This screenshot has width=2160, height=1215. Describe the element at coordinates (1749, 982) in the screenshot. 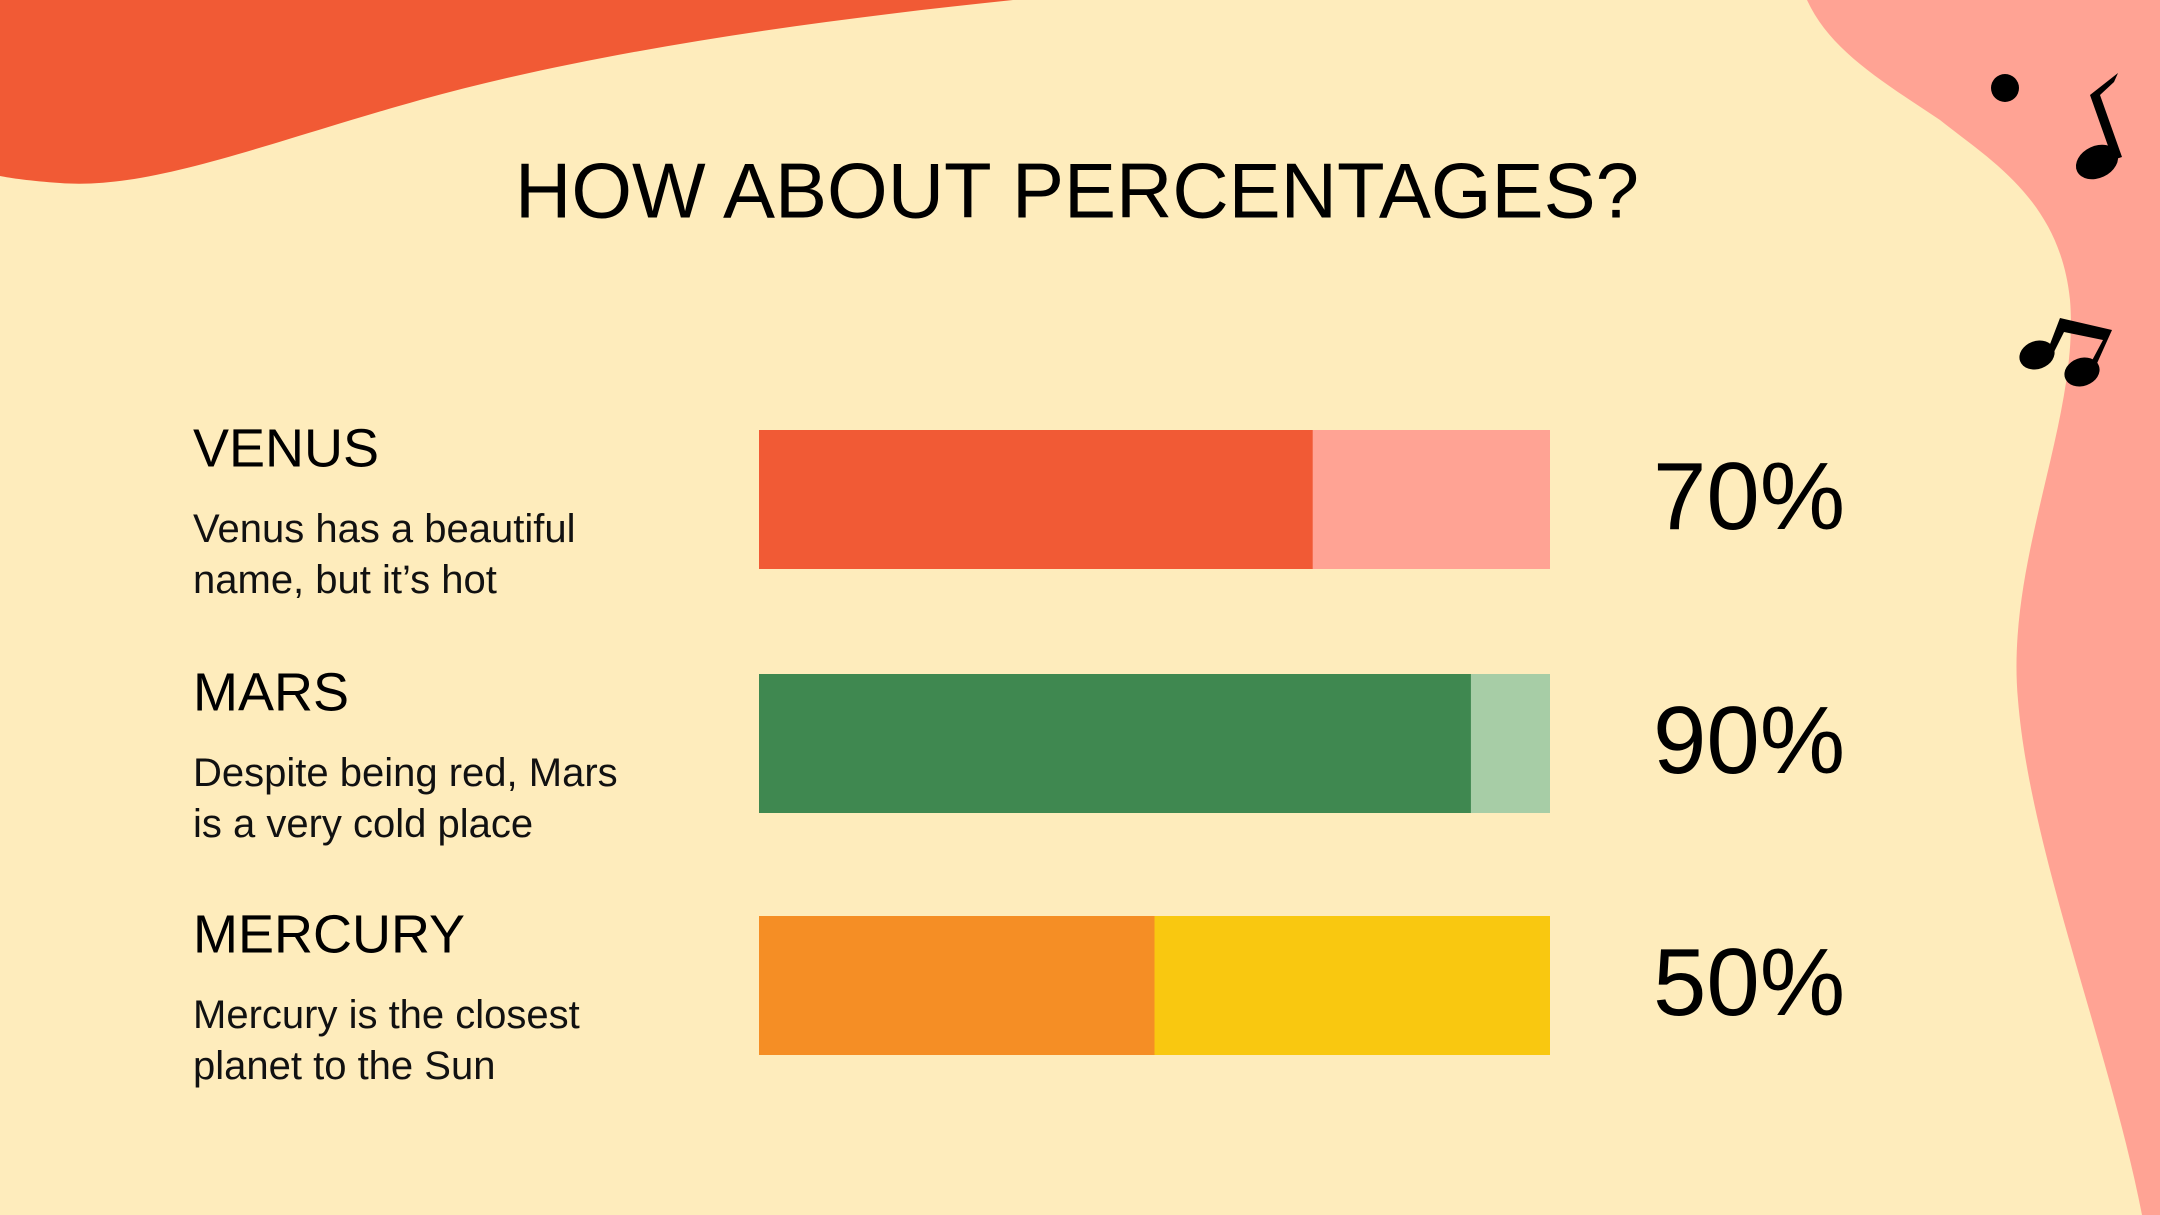

I see `value-label: 50%` at that location.